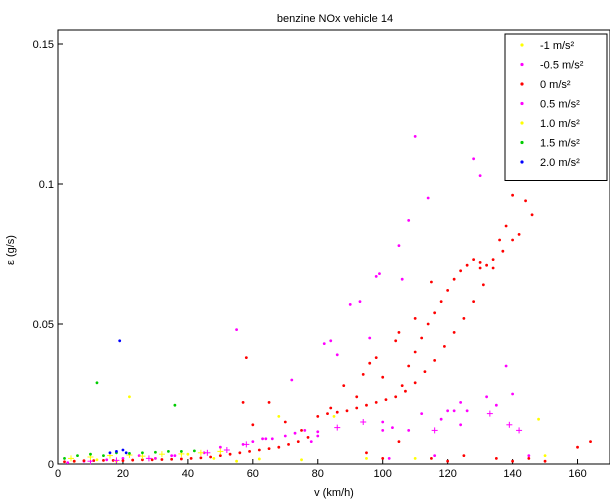  I want to click on x-tick-label: 140, so click(512, 474).